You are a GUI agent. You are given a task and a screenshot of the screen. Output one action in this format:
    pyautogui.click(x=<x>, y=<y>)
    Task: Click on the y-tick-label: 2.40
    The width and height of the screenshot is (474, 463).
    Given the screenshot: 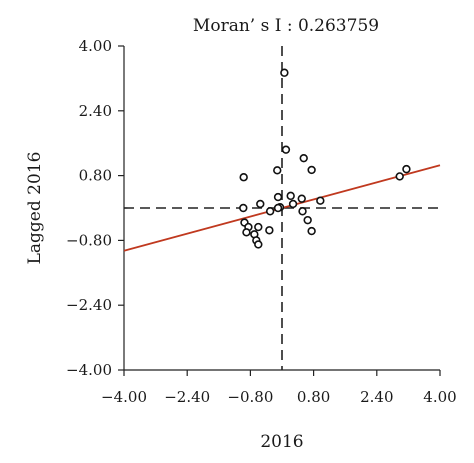 What is the action you would take?
    pyautogui.click(x=95, y=111)
    